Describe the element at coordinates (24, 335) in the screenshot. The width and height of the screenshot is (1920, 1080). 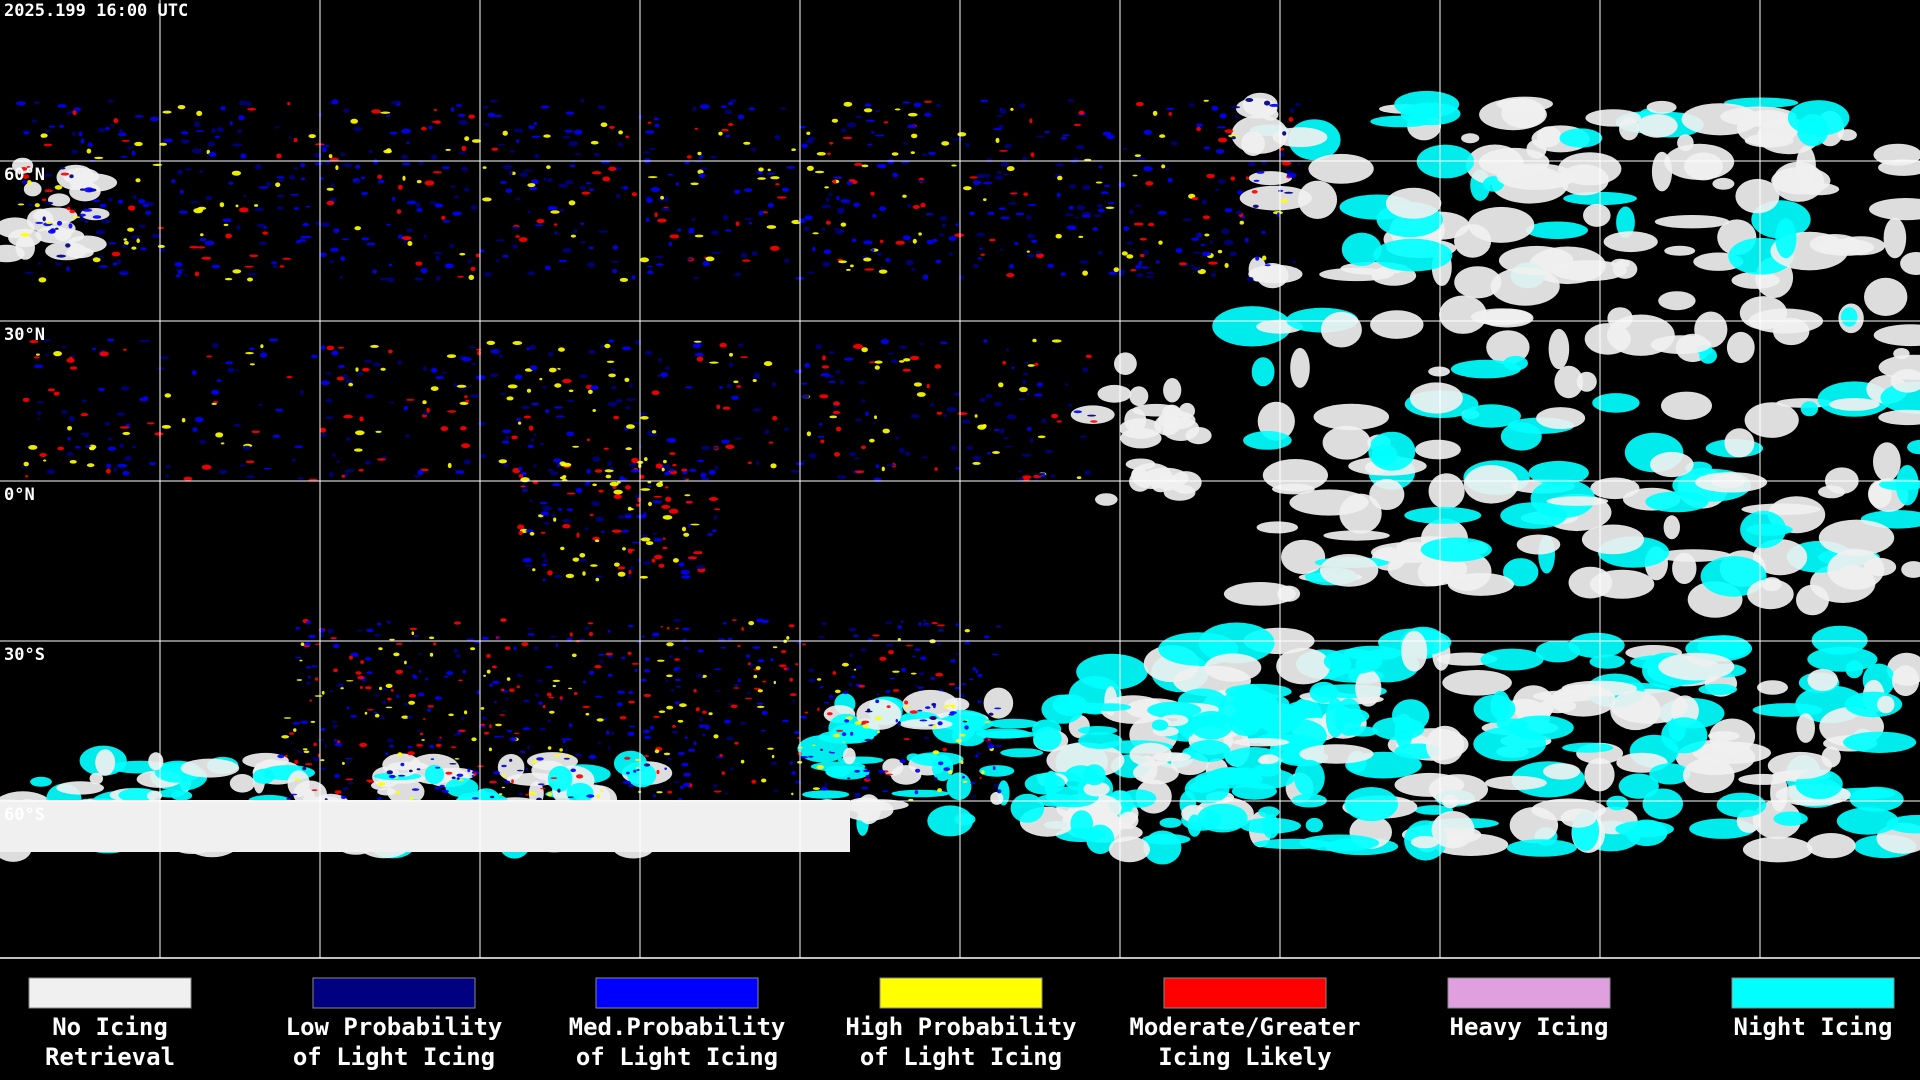
I see `latitude-label: 30°N` at that location.